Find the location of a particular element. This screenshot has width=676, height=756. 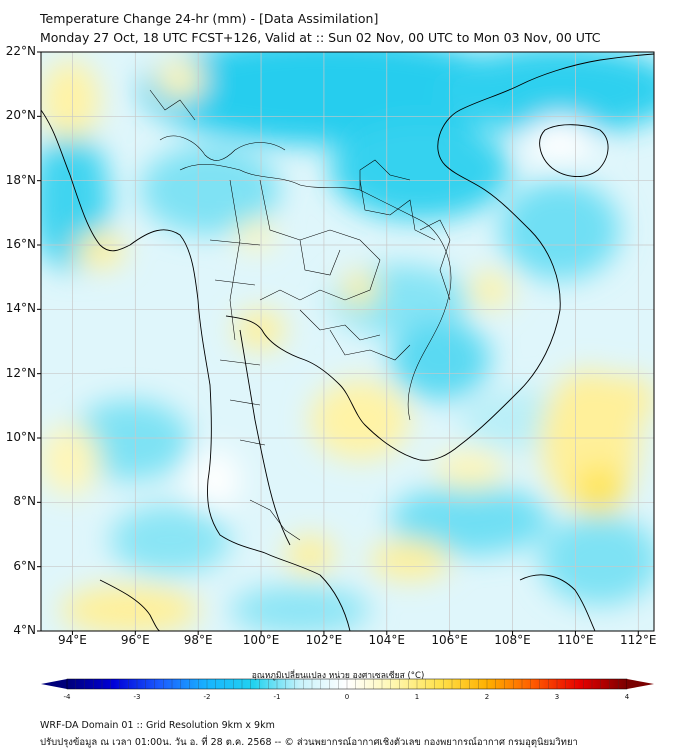

colorbar-tick-label: -4 is located at coordinates (67, 697).